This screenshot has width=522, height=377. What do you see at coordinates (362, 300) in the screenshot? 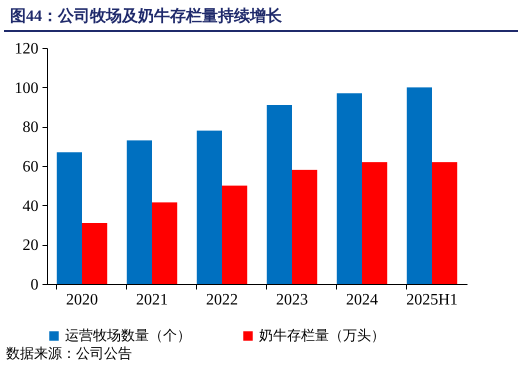
I see `x-tick-label: 2024` at bounding box center [362, 300].